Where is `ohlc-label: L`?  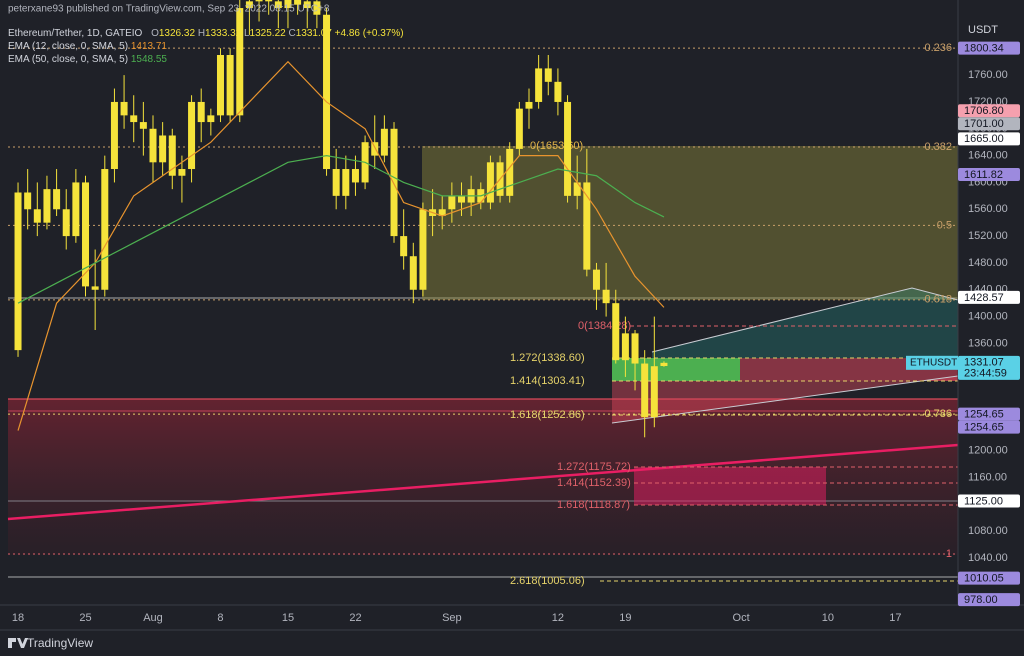 ohlc-label: L is located at coordinates (247, 33).